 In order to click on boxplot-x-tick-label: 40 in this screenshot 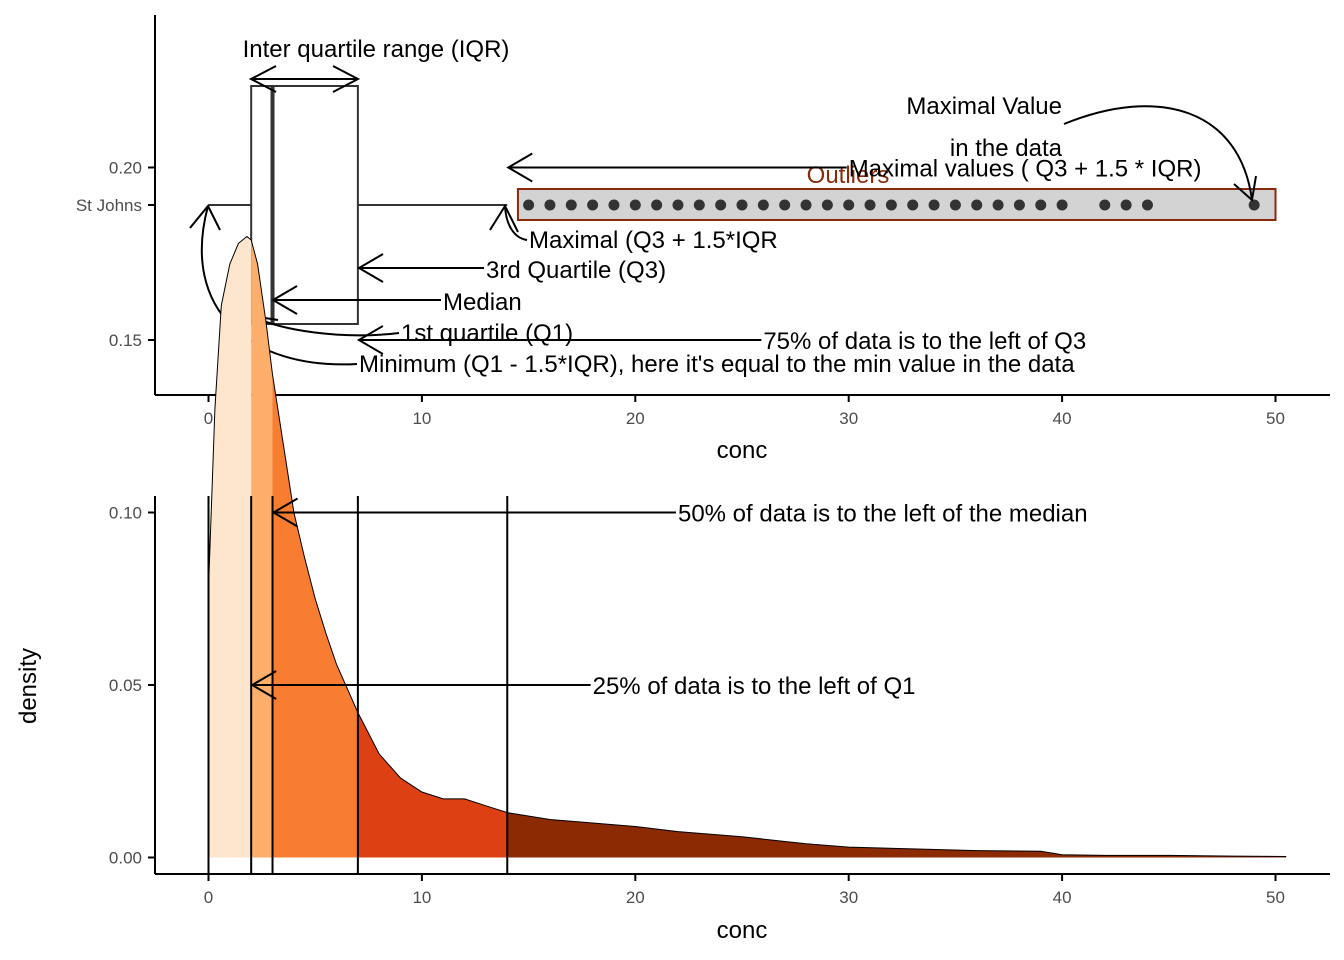, I will do `click(1062, 418)`.